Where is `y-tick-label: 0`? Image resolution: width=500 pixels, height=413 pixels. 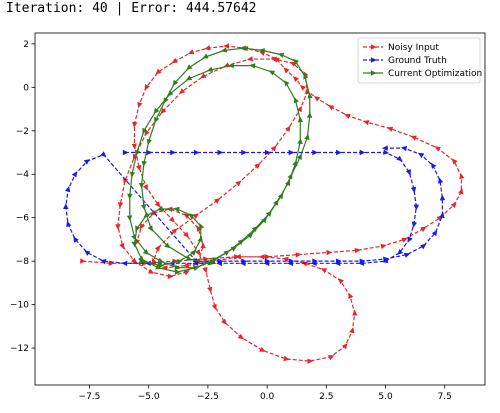
y-tick-label: 0 is located at coordinates (26, 88).